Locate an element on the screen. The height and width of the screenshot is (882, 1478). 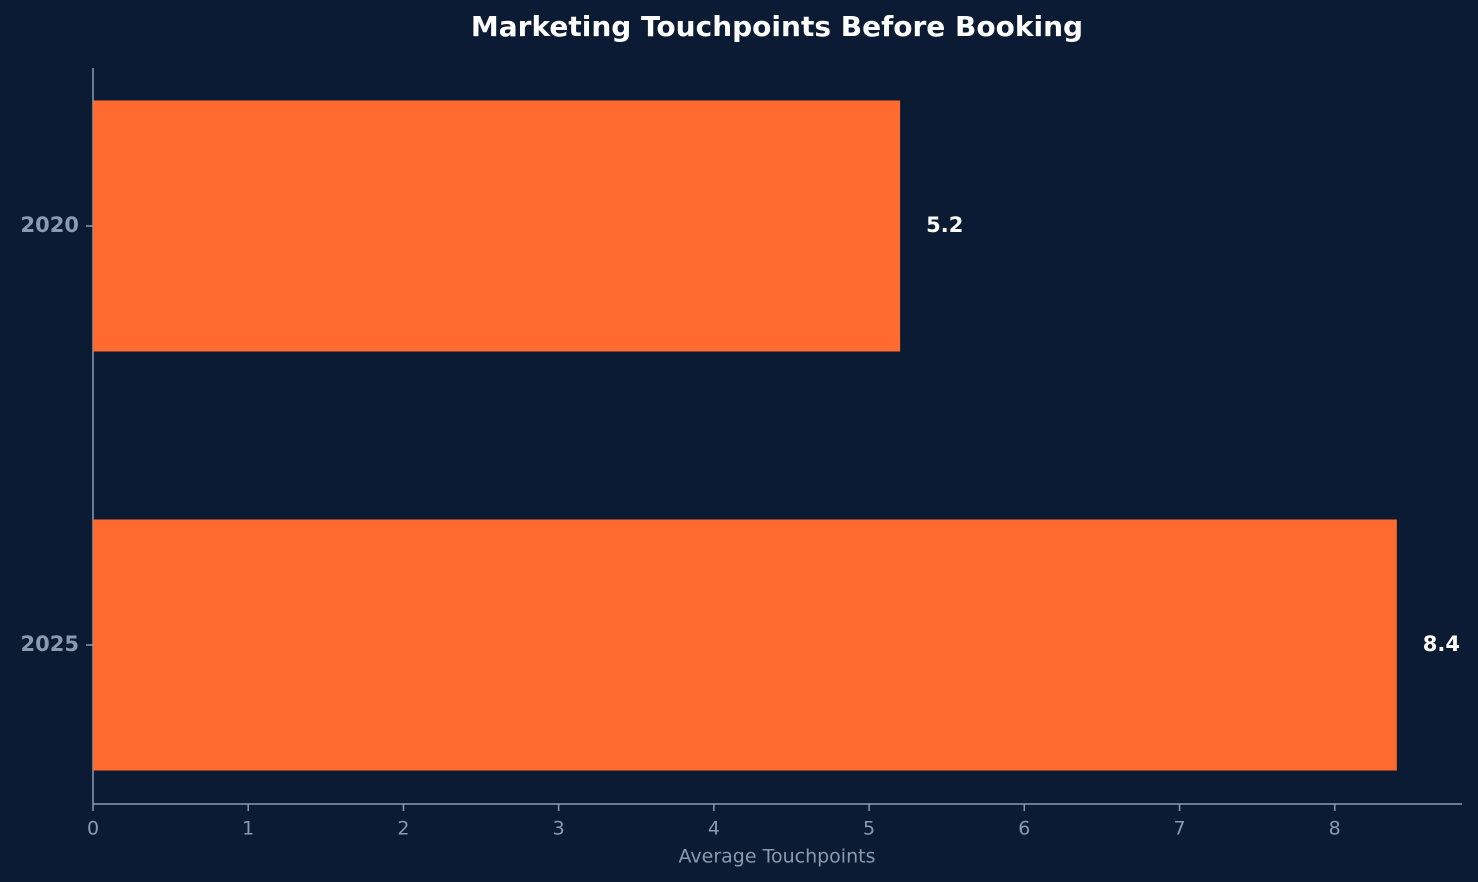
y-tick-label: 2025 is located at coordinates (50, 644).